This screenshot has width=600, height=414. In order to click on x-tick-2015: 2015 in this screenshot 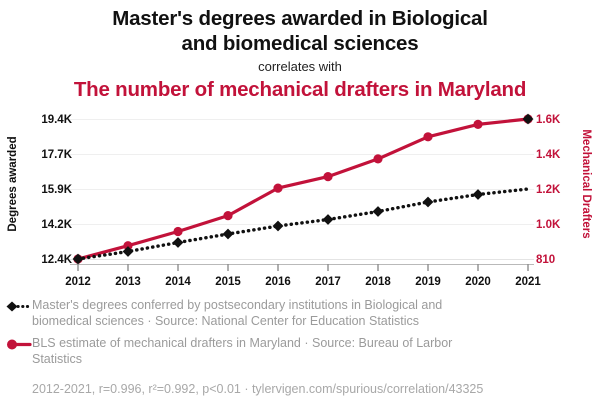, I will do `click(228, 282)`.